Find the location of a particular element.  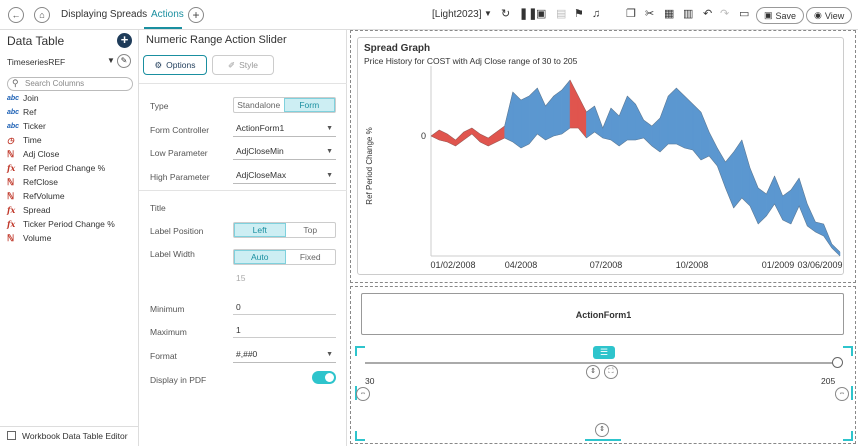

cut-icon: ✂ is located at coordinates (650, 14).